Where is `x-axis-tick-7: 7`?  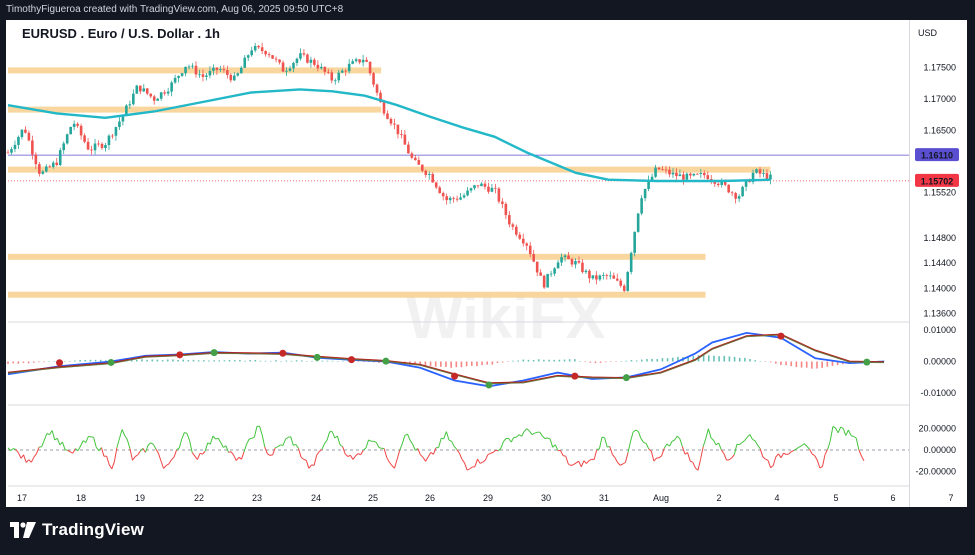
x-axis-tick-7: 7 is located at coordinates (950, 498).